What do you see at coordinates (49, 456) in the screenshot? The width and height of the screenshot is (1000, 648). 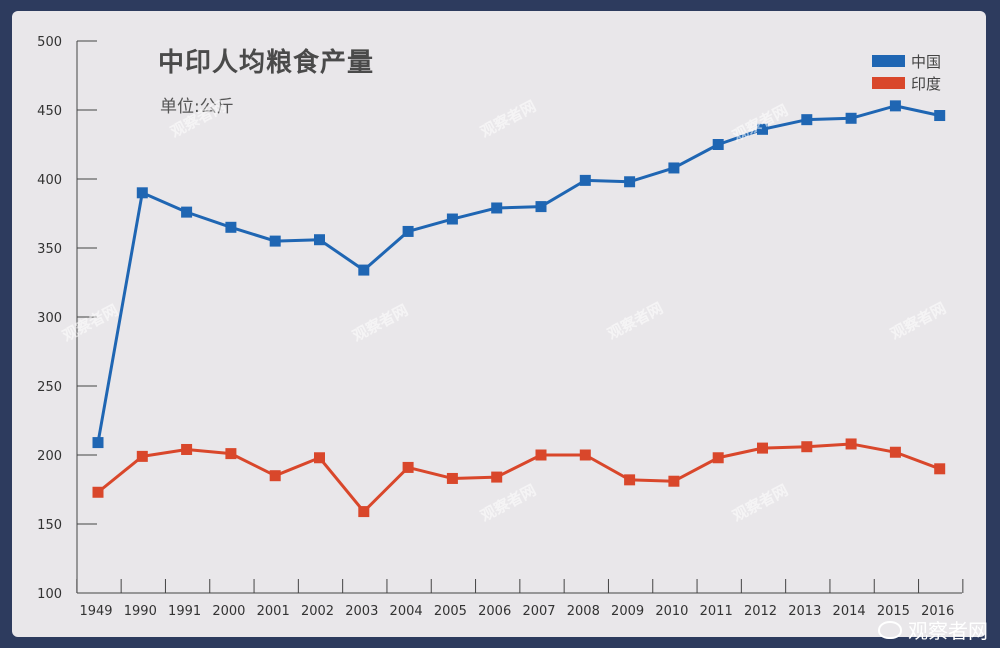 I see `y-tick-label: 200` at bounding box center [49, 456].